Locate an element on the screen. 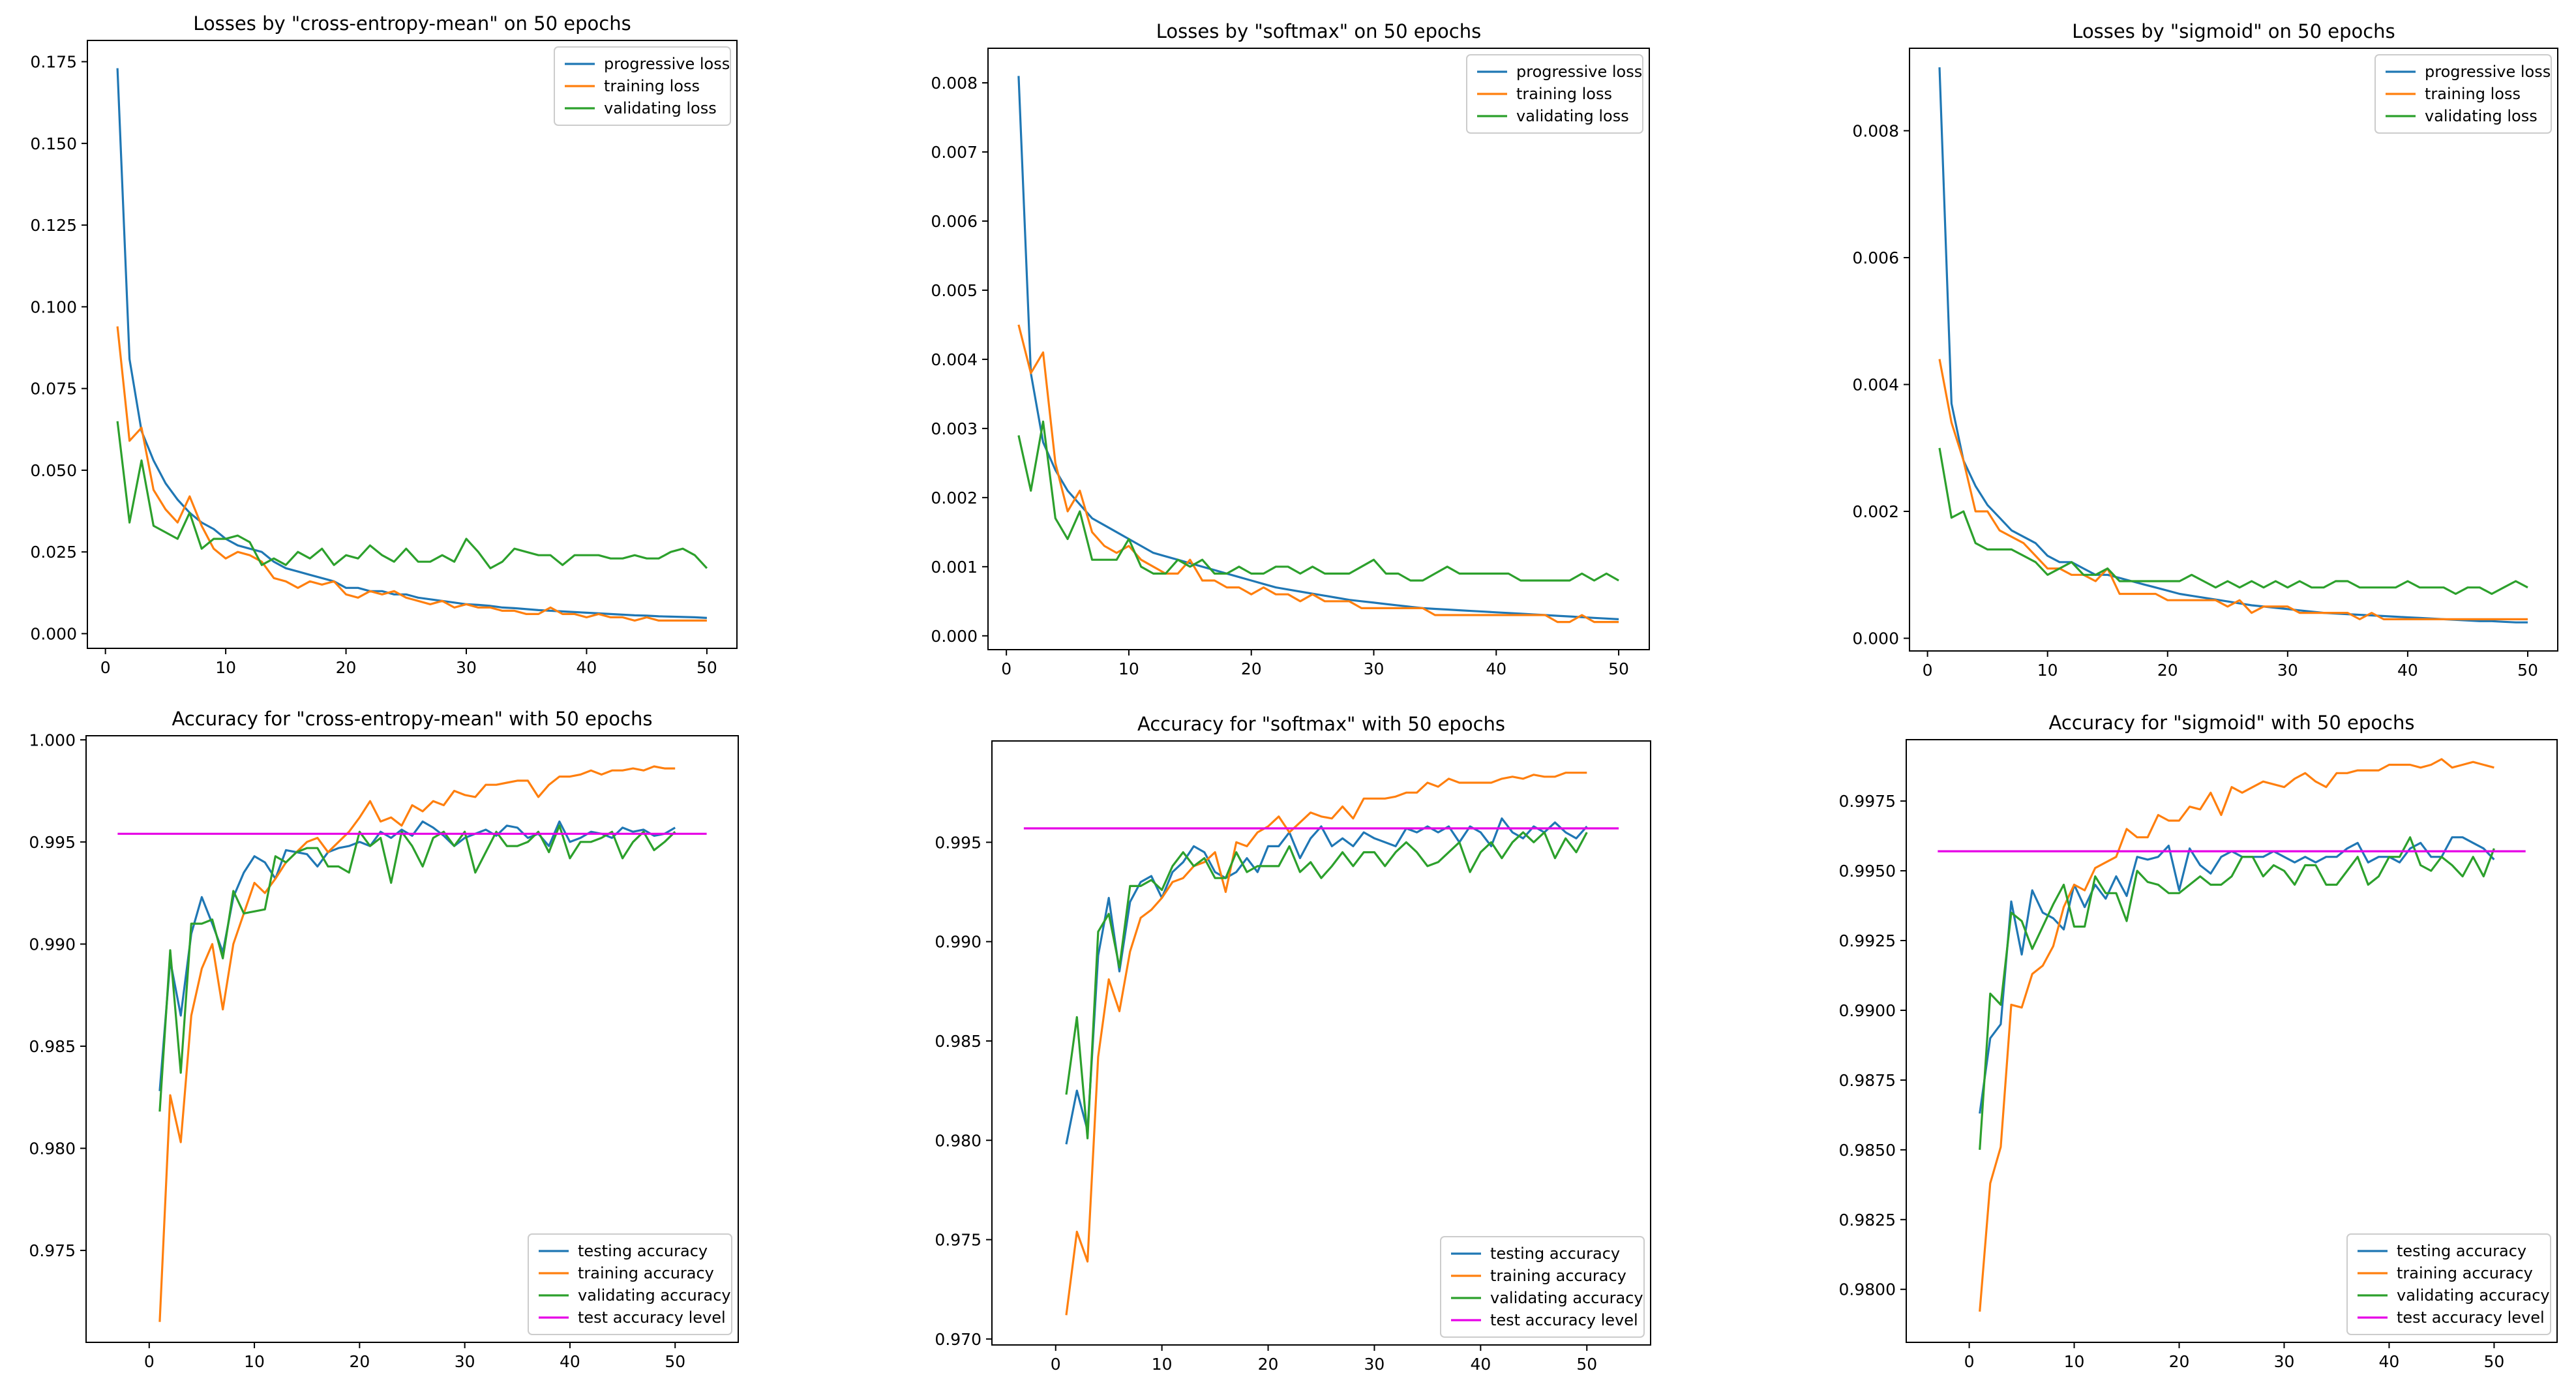  y-tick-label: 0.007 is located at coordinates (954, 152).